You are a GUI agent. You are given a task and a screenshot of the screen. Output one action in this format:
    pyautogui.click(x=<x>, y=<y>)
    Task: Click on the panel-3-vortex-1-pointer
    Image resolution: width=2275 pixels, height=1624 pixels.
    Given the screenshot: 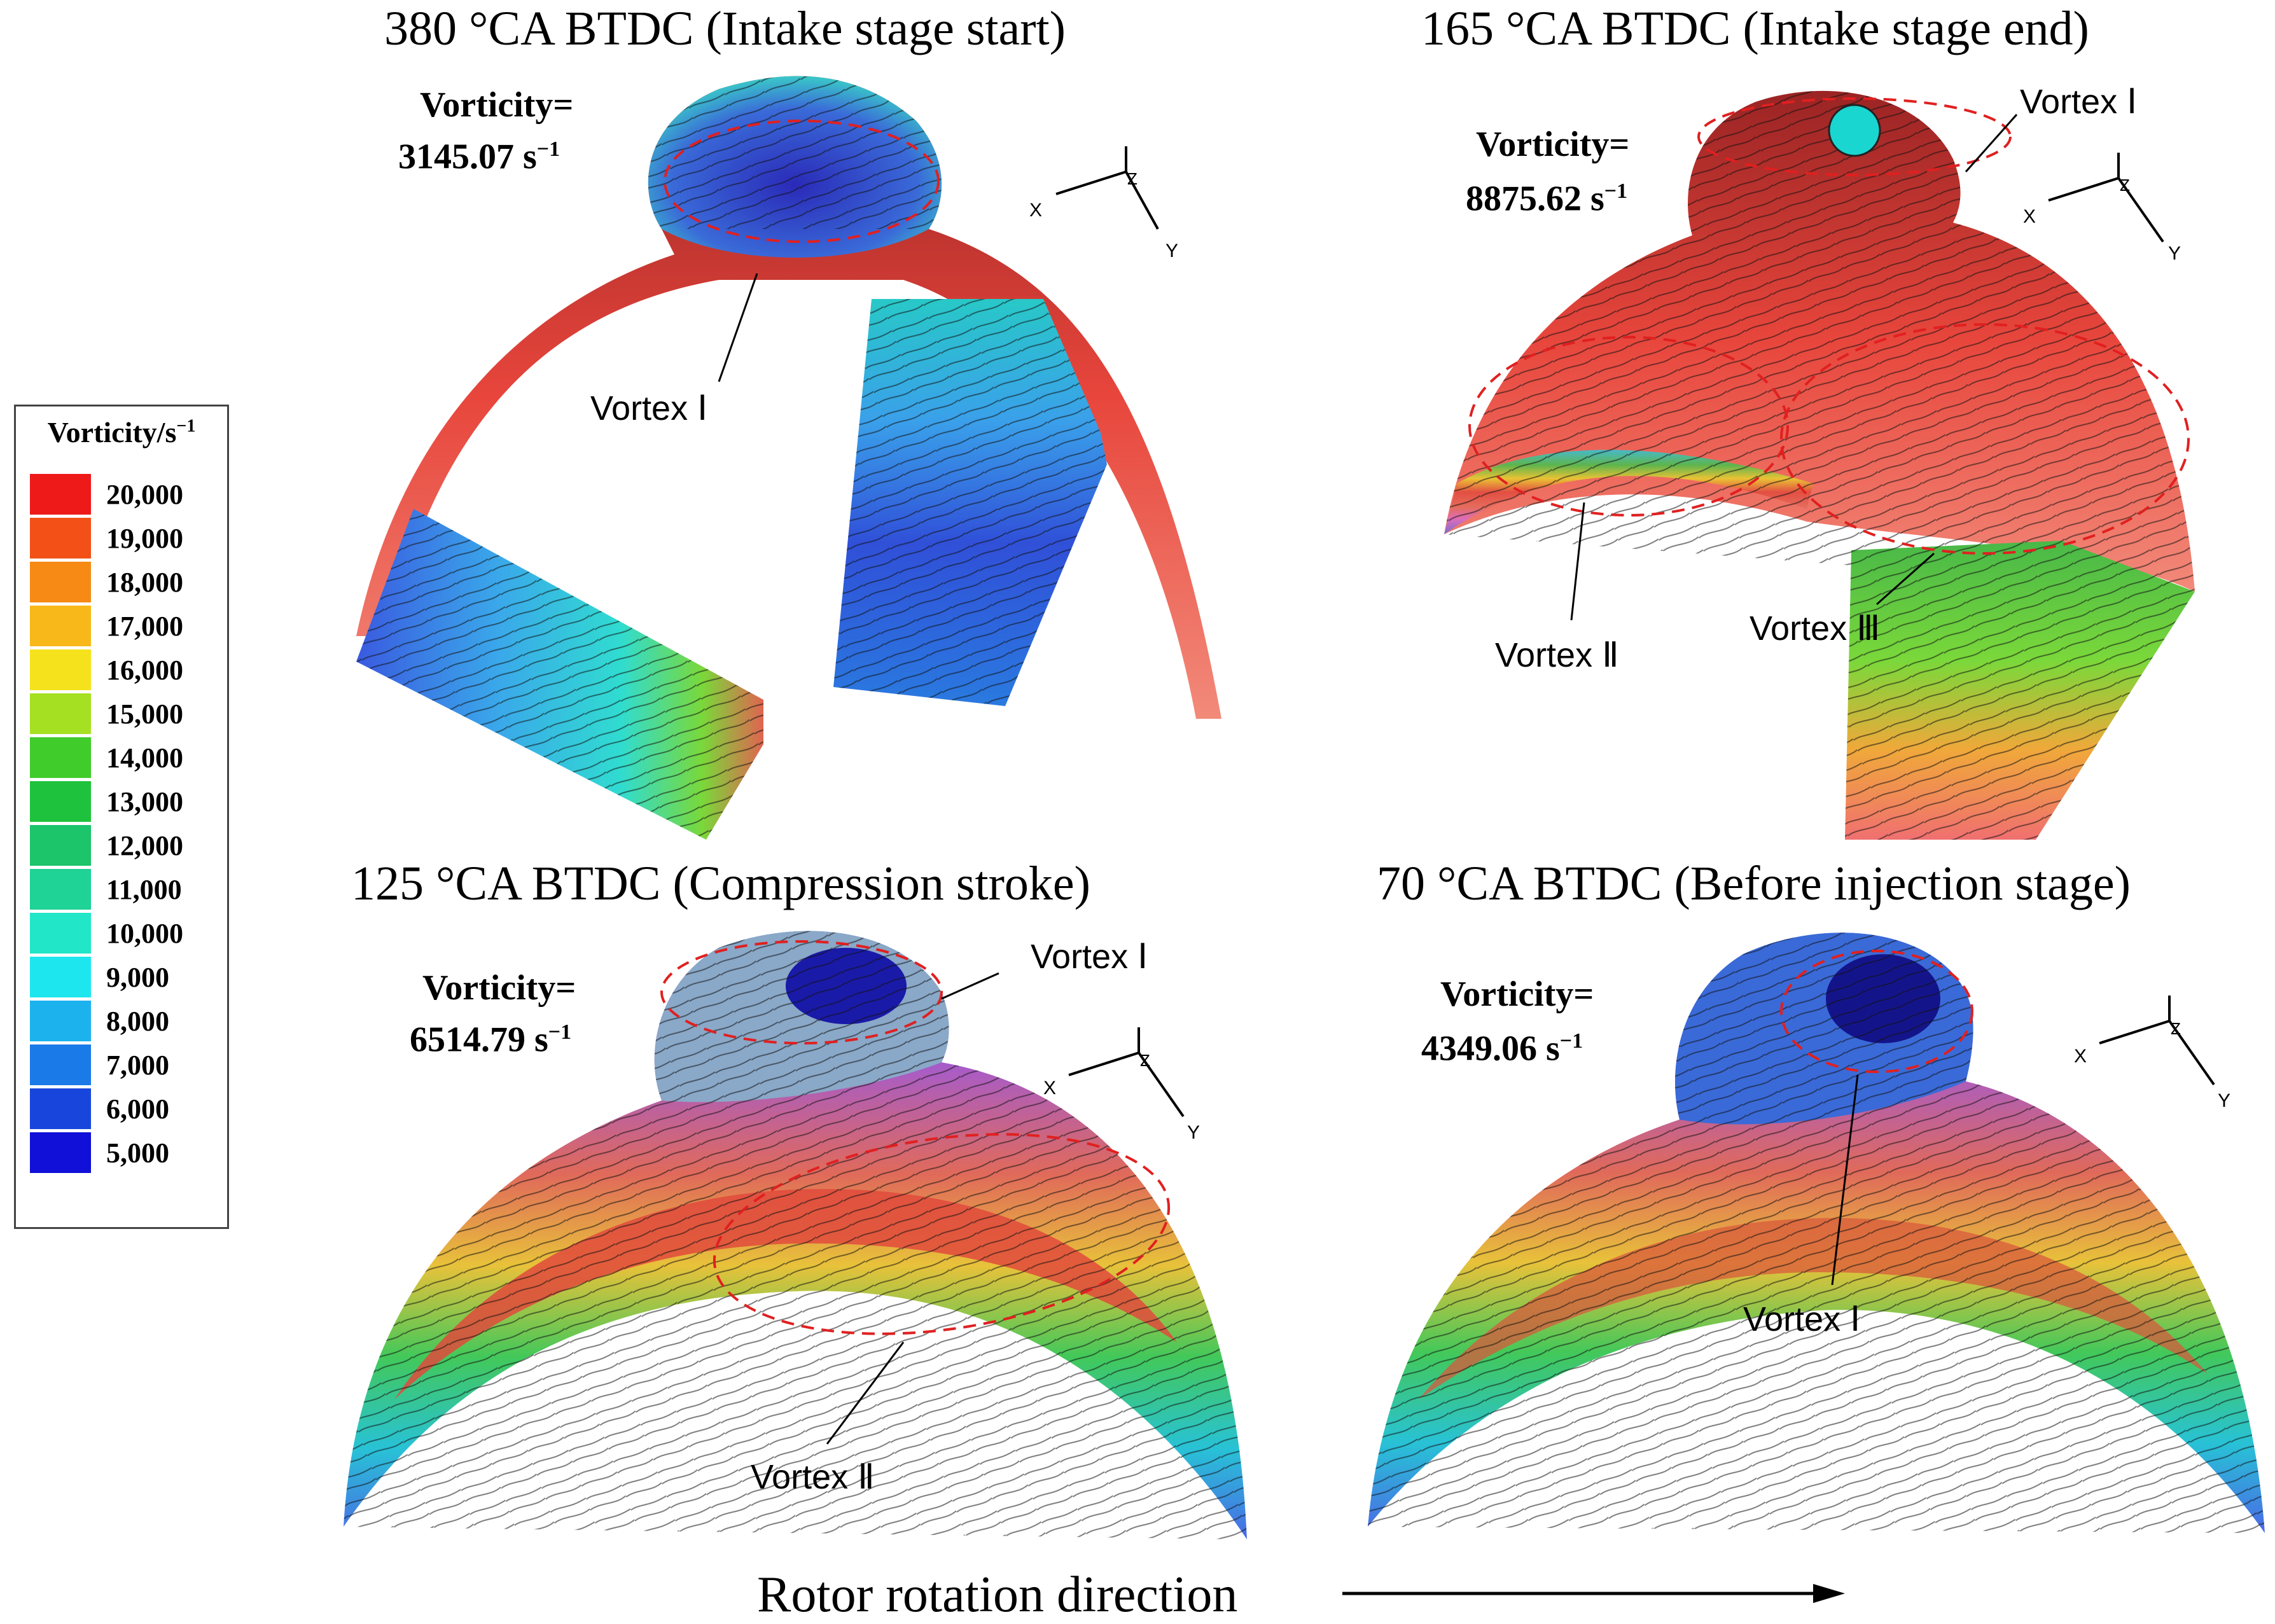 What is the action you would take?
    pyautogui.click(x=970, y=986)
    